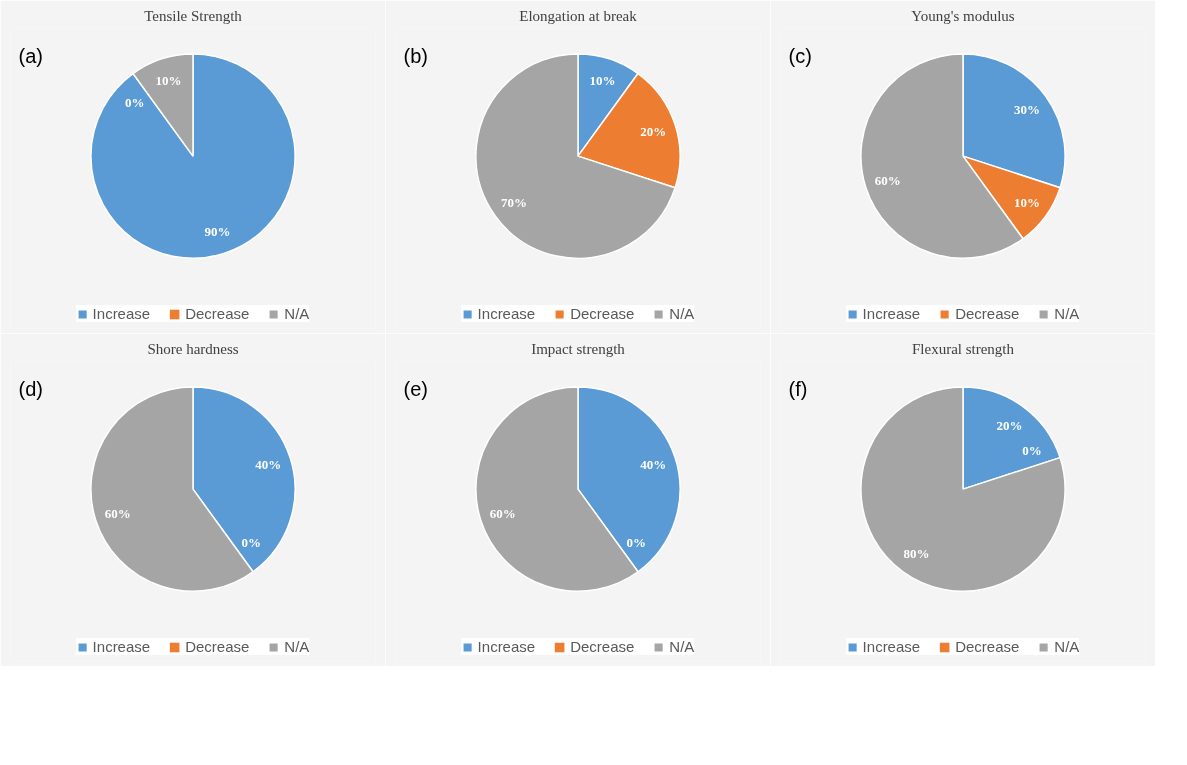 The image size is (1187, 765). I want to click on text: (e), so click(415, 388).